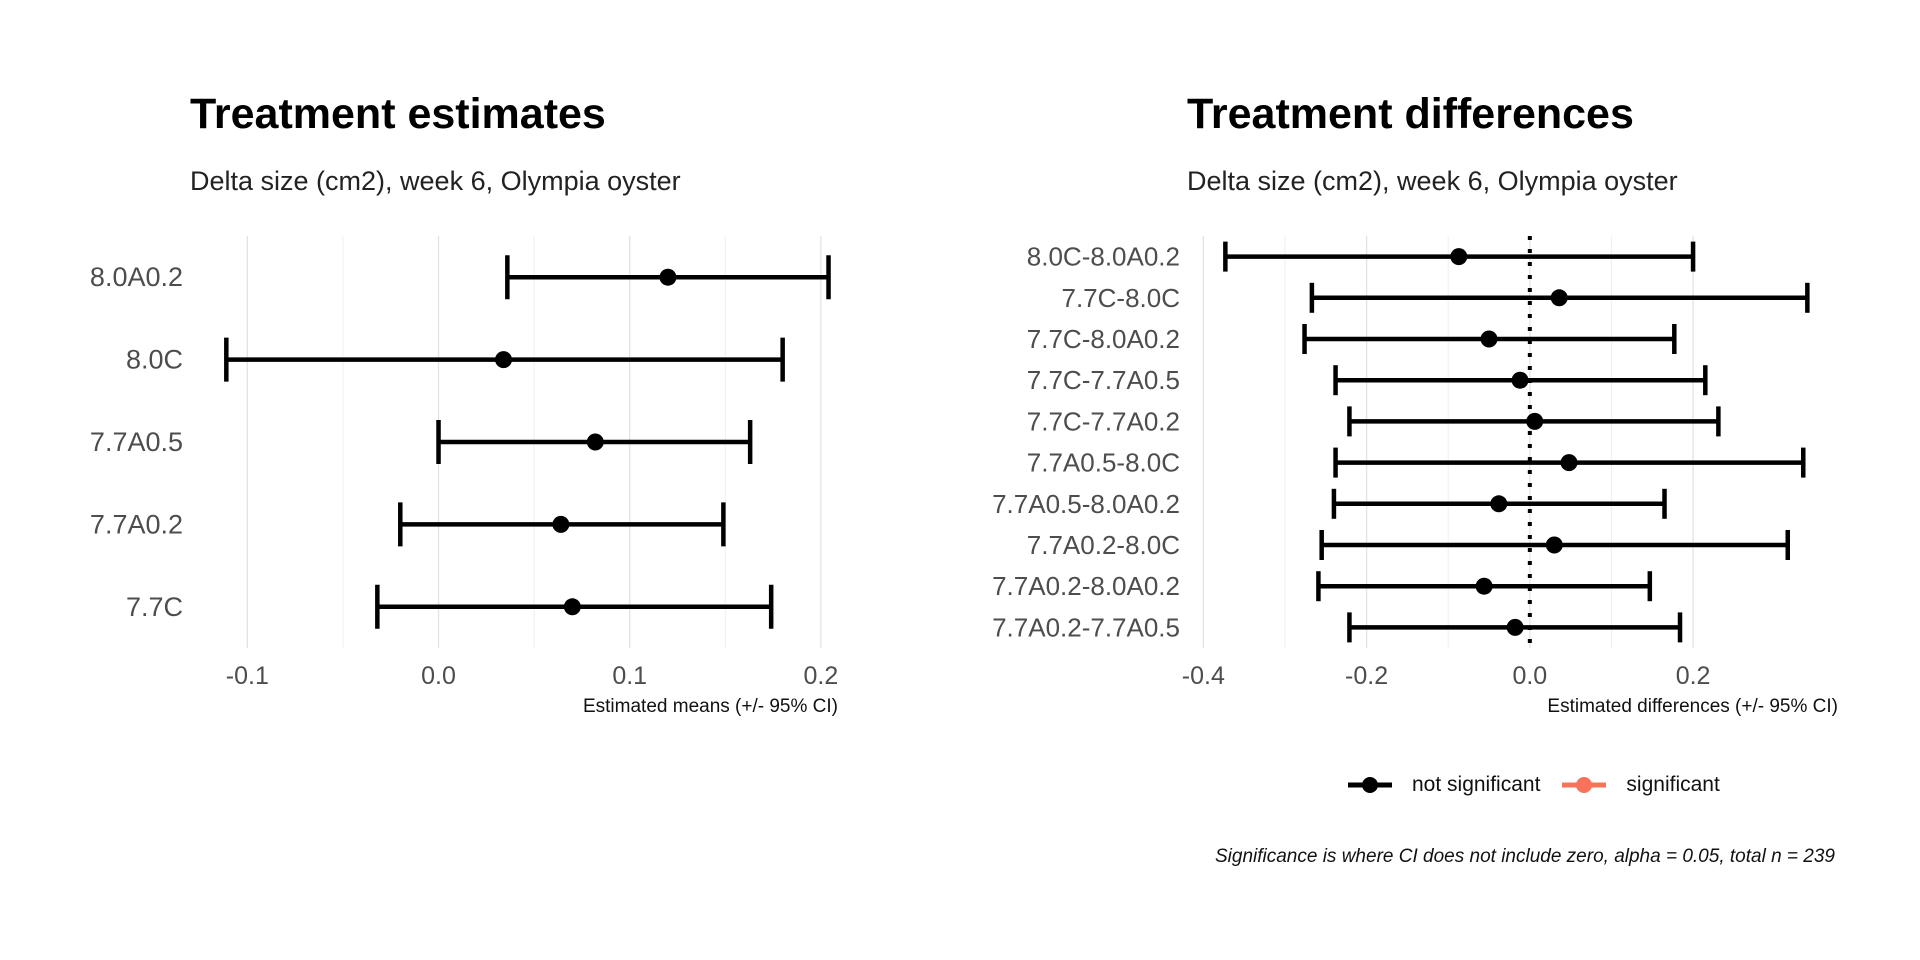 This screenshot has height=960, width=1920. Describe the element at coordinates (1366, 676) in the screenshot. I see `x-tick-label: -0.2` at that location.